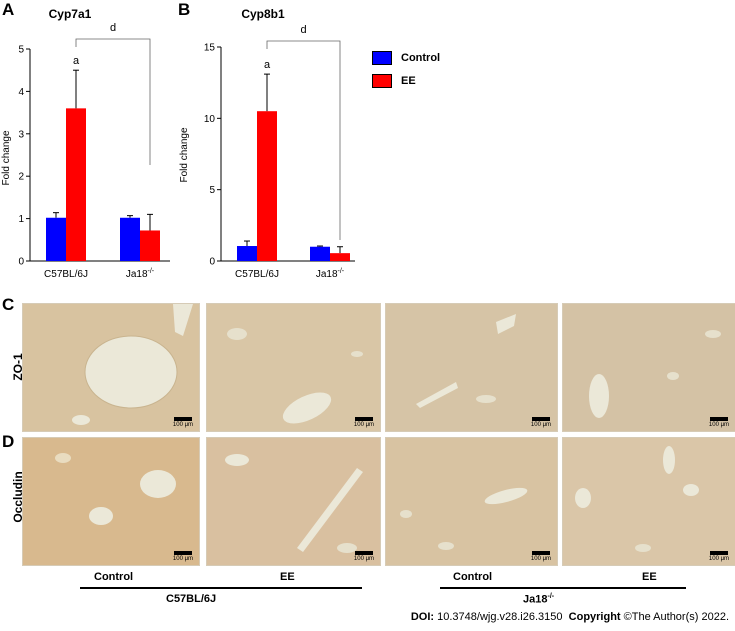 The width and height of the screenshot is (735, 631). What do you see at coordinates (70, 14) in the screenshot?
I see `chart-title: Cyp7a1` at bounding box center [70, 14].